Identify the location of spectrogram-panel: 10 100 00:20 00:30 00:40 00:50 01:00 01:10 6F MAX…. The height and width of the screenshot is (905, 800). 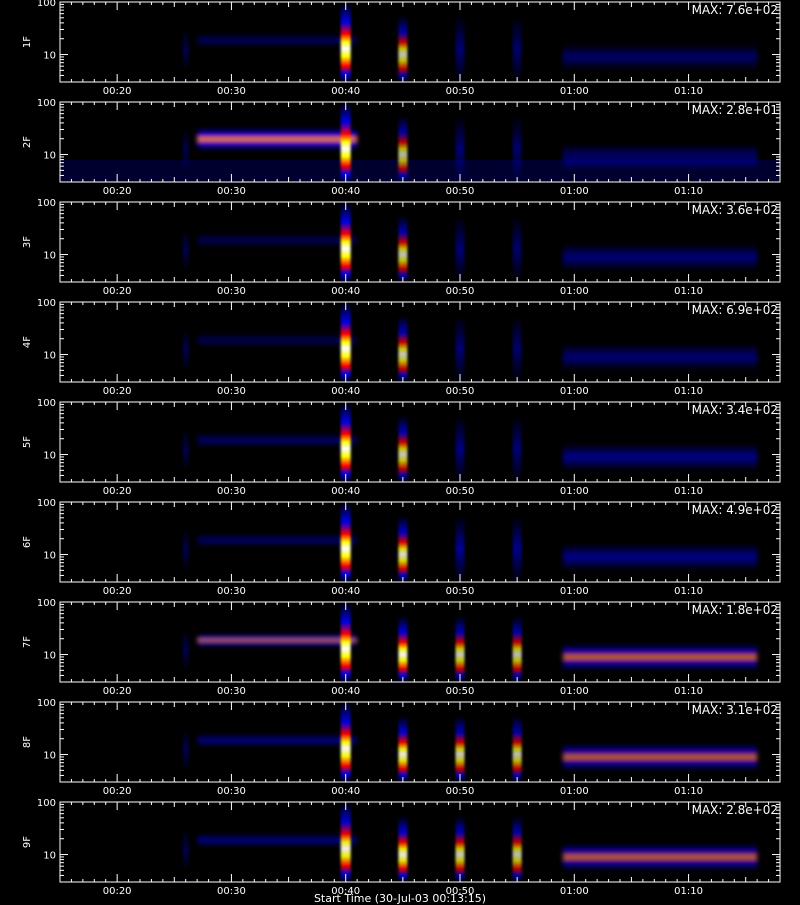
(401, 547).